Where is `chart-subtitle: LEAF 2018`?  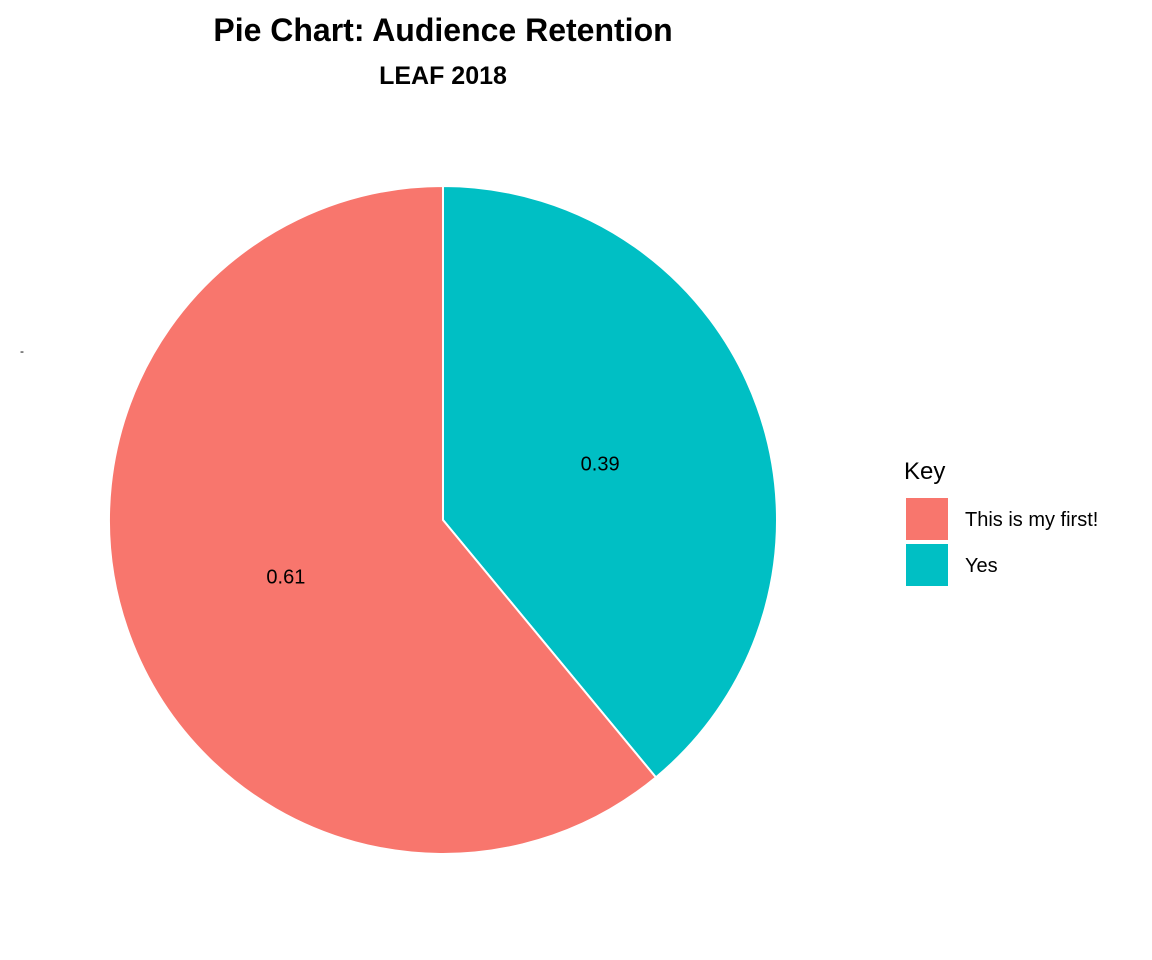 chart-subtitle: LEAF 2018 is located at coordinates (443, 76).